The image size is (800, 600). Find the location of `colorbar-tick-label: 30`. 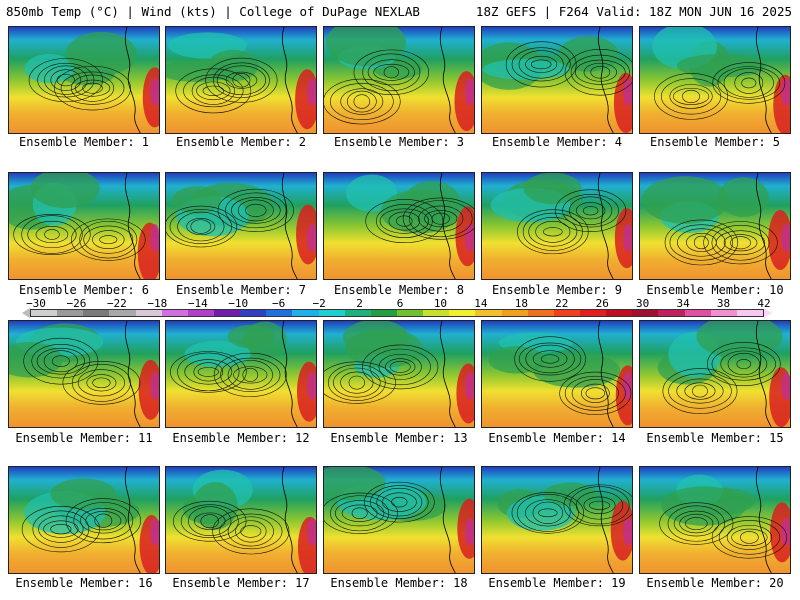

colorbar-tick-label: 30 is located at coordinates (643, 303).